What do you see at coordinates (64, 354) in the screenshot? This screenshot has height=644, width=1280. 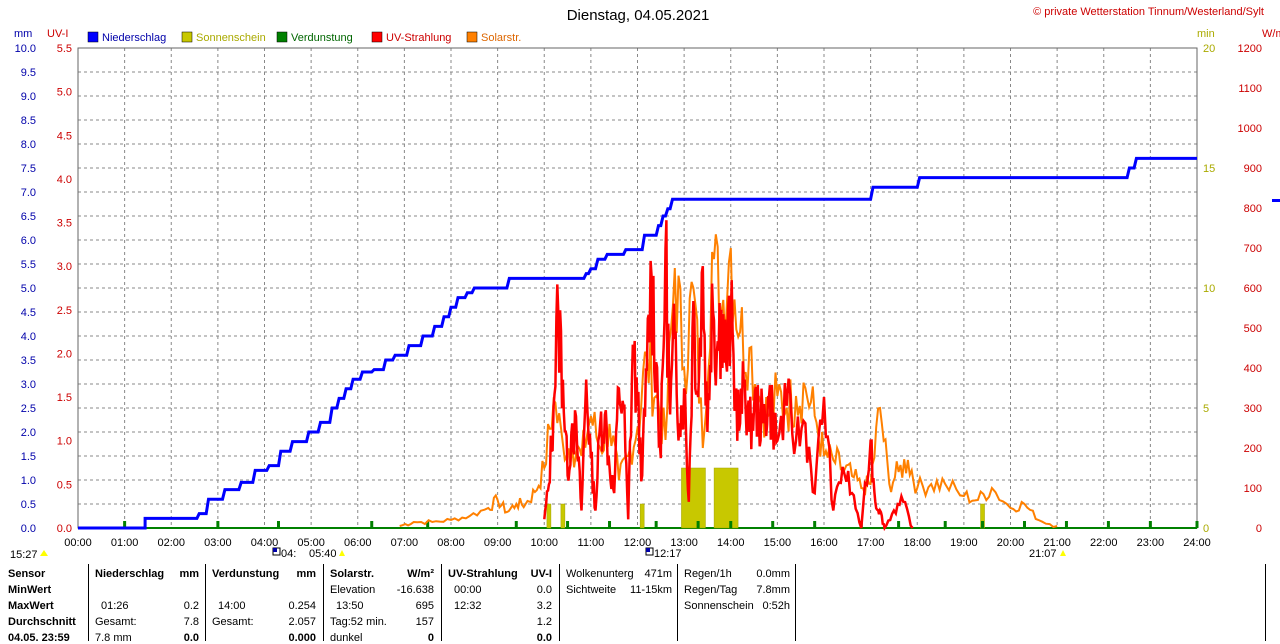 I see `tick-label-uv: 2.0` at bounding box center [64, 354].